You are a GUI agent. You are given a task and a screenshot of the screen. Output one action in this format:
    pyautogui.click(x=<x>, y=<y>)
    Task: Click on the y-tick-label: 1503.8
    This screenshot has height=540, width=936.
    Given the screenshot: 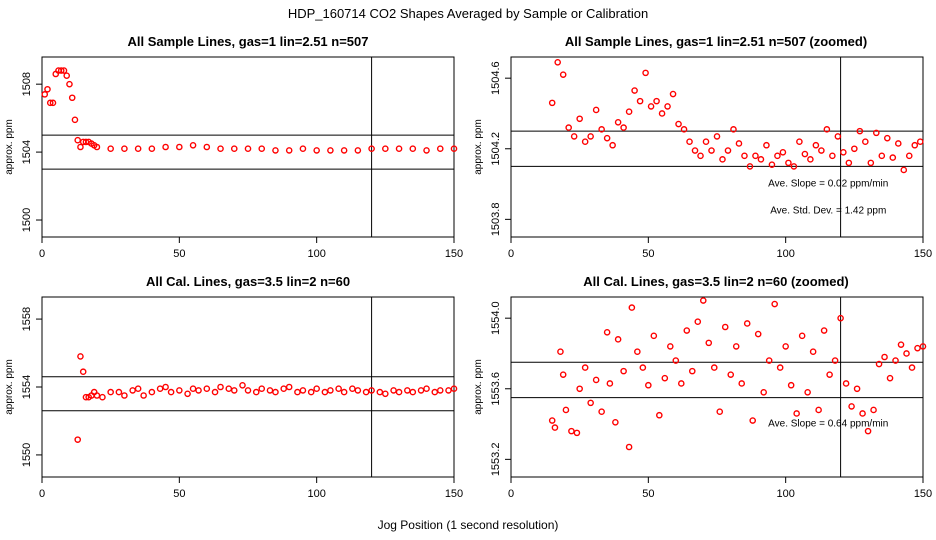 What is the action you would take?
    pyautogui.click(x=496, y=220)
    